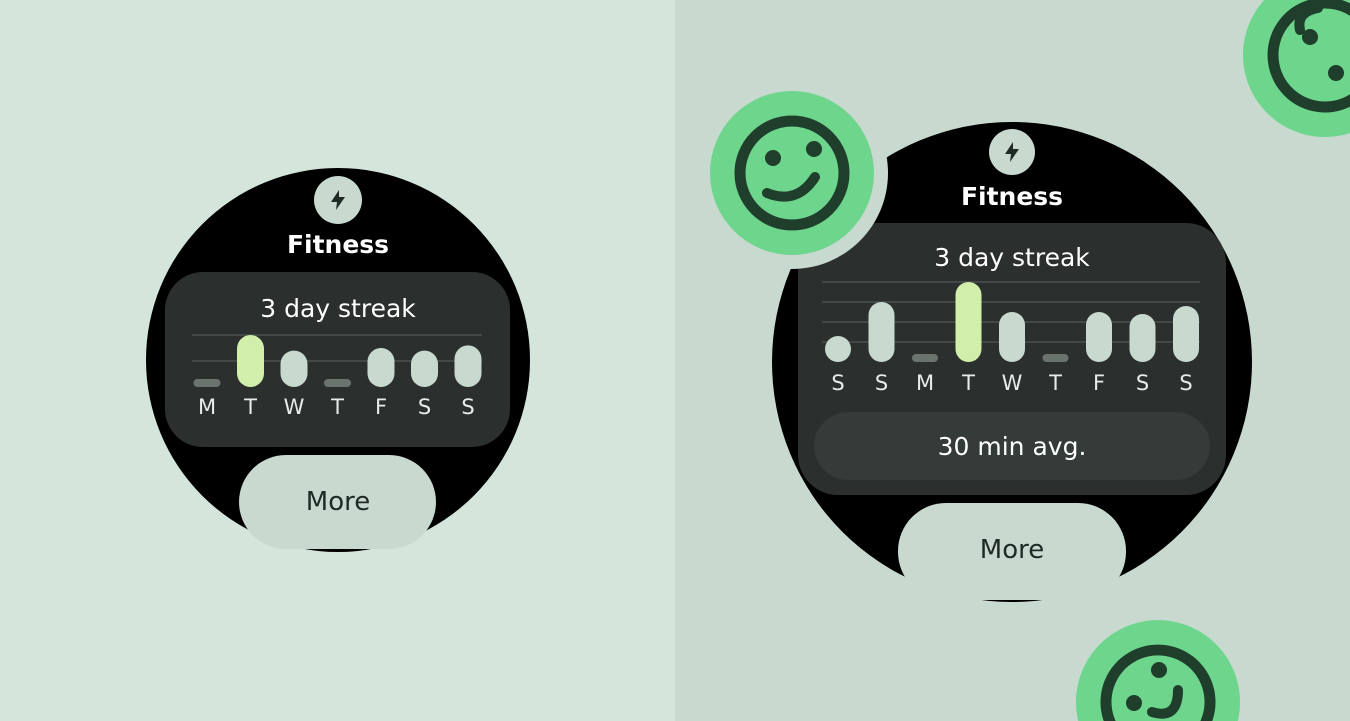  I want to click on average-label: 30 min avg., so click(1012, 446).